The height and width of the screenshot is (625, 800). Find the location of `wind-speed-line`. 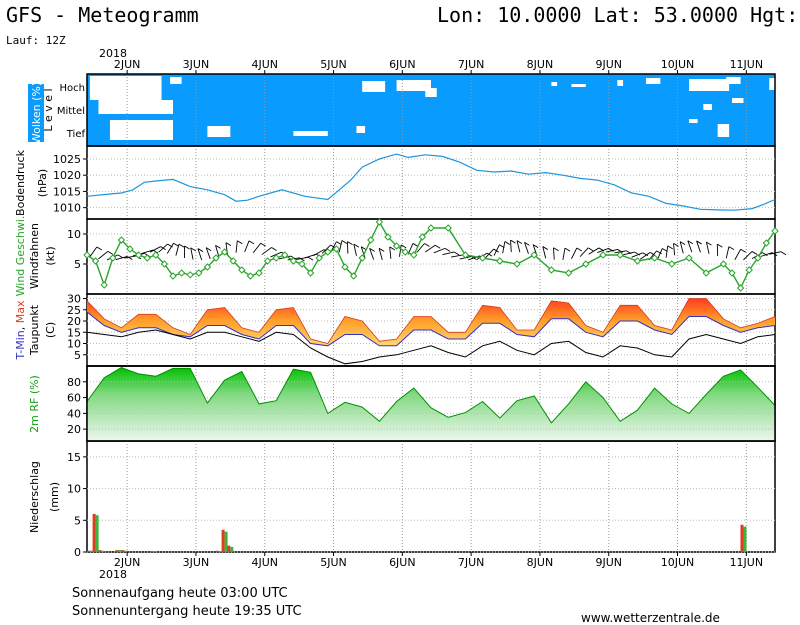

wind-speed-line is located at coordinates (431, 255).